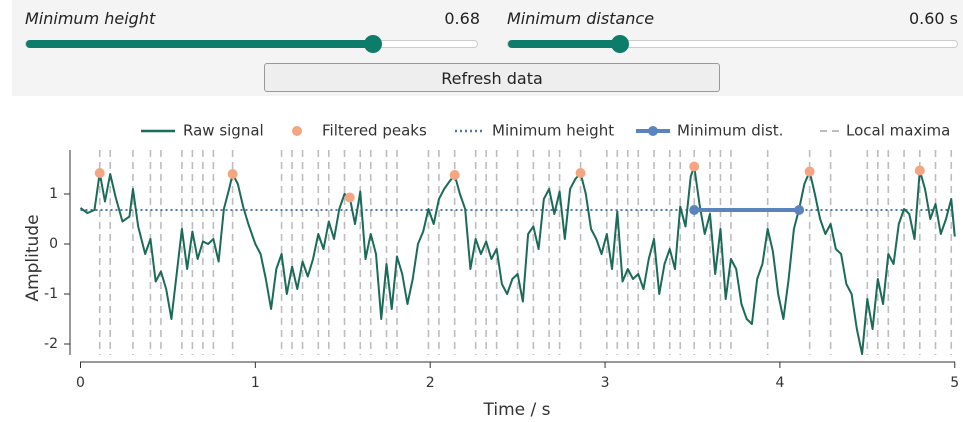 The width and height of the screenshot is (963, 422). What do you see at coordinates (374, 131) in the screenshot?
I see `legend-label: Filtered peaks` at bounding box center [374, 131].